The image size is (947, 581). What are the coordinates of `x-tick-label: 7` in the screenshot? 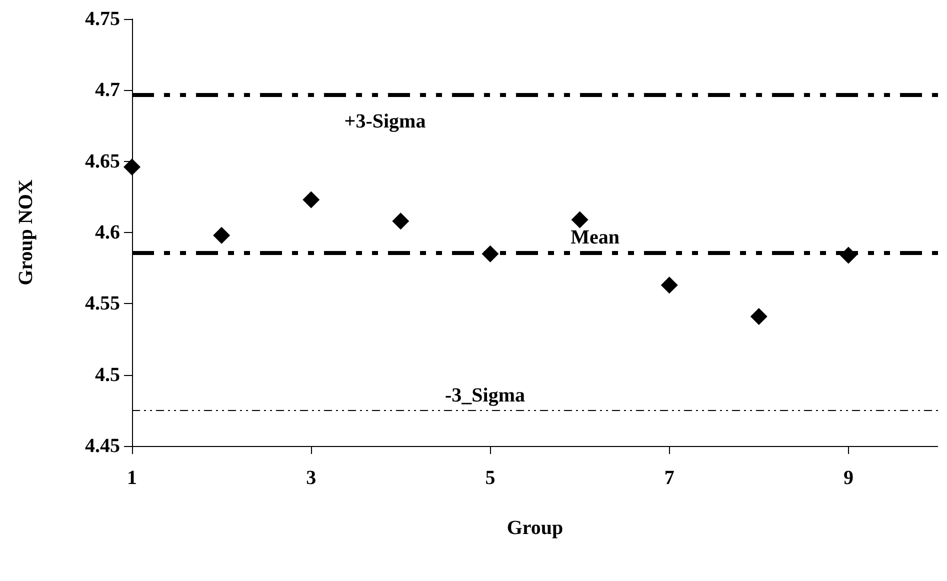 It's located at (669, 478).